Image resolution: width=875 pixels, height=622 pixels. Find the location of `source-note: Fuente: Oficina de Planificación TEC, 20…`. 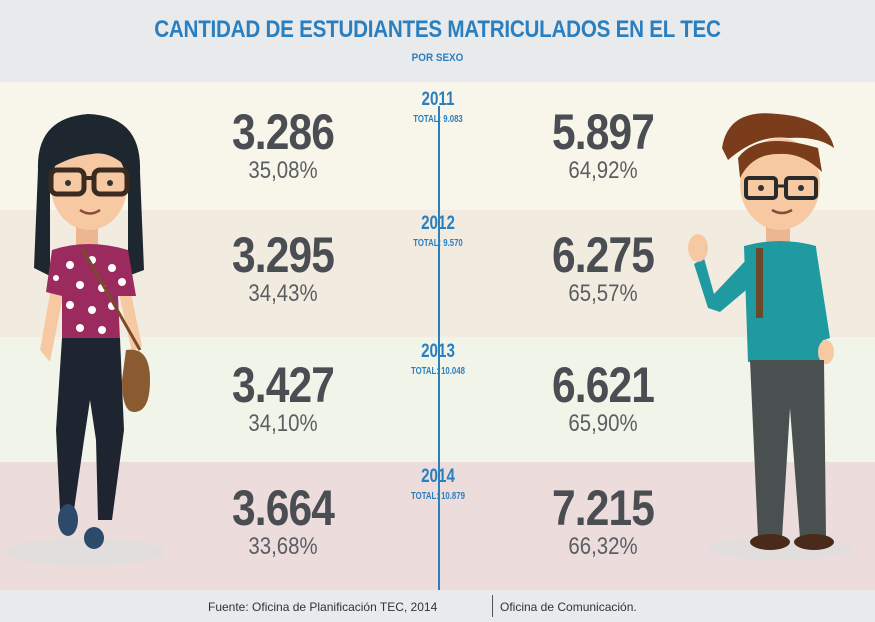

source-note: Fuente: Oficina de Planificación TEC, 20… is located at coordinates (323, 607).